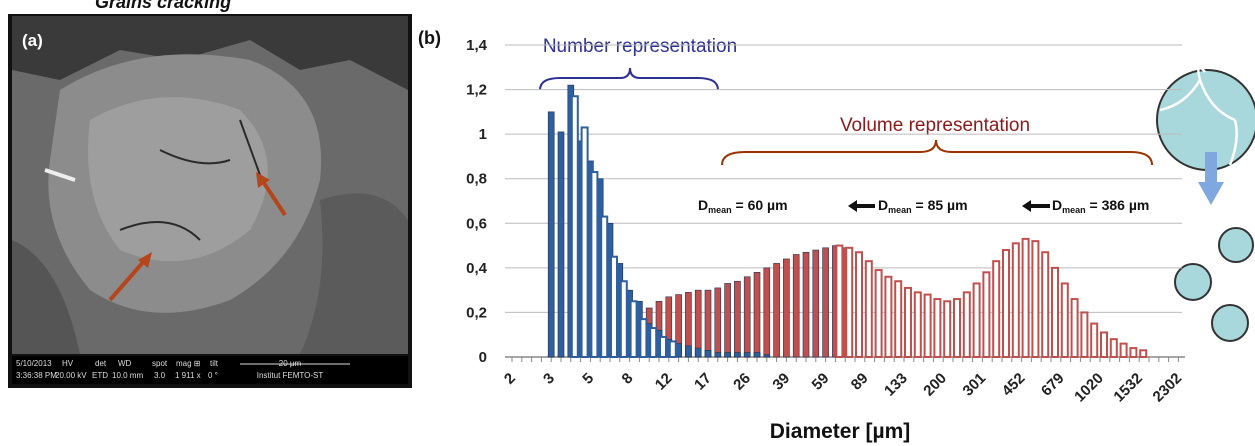 Image resolution: width=1255 pixels, height=446 pixels. Describe the element at coordinates (549, 379) in the screenshot. I see `x-tick-label: 3` at that location.